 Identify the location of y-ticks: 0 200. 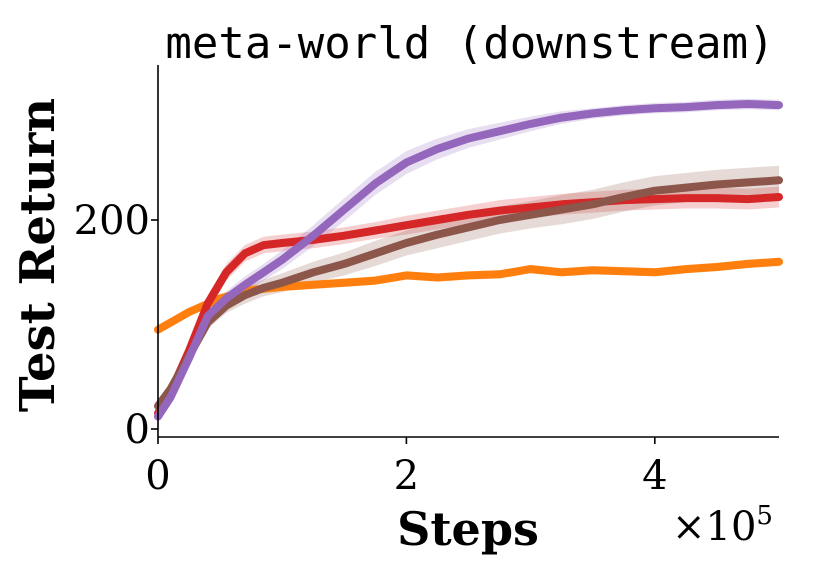
(116, 325).